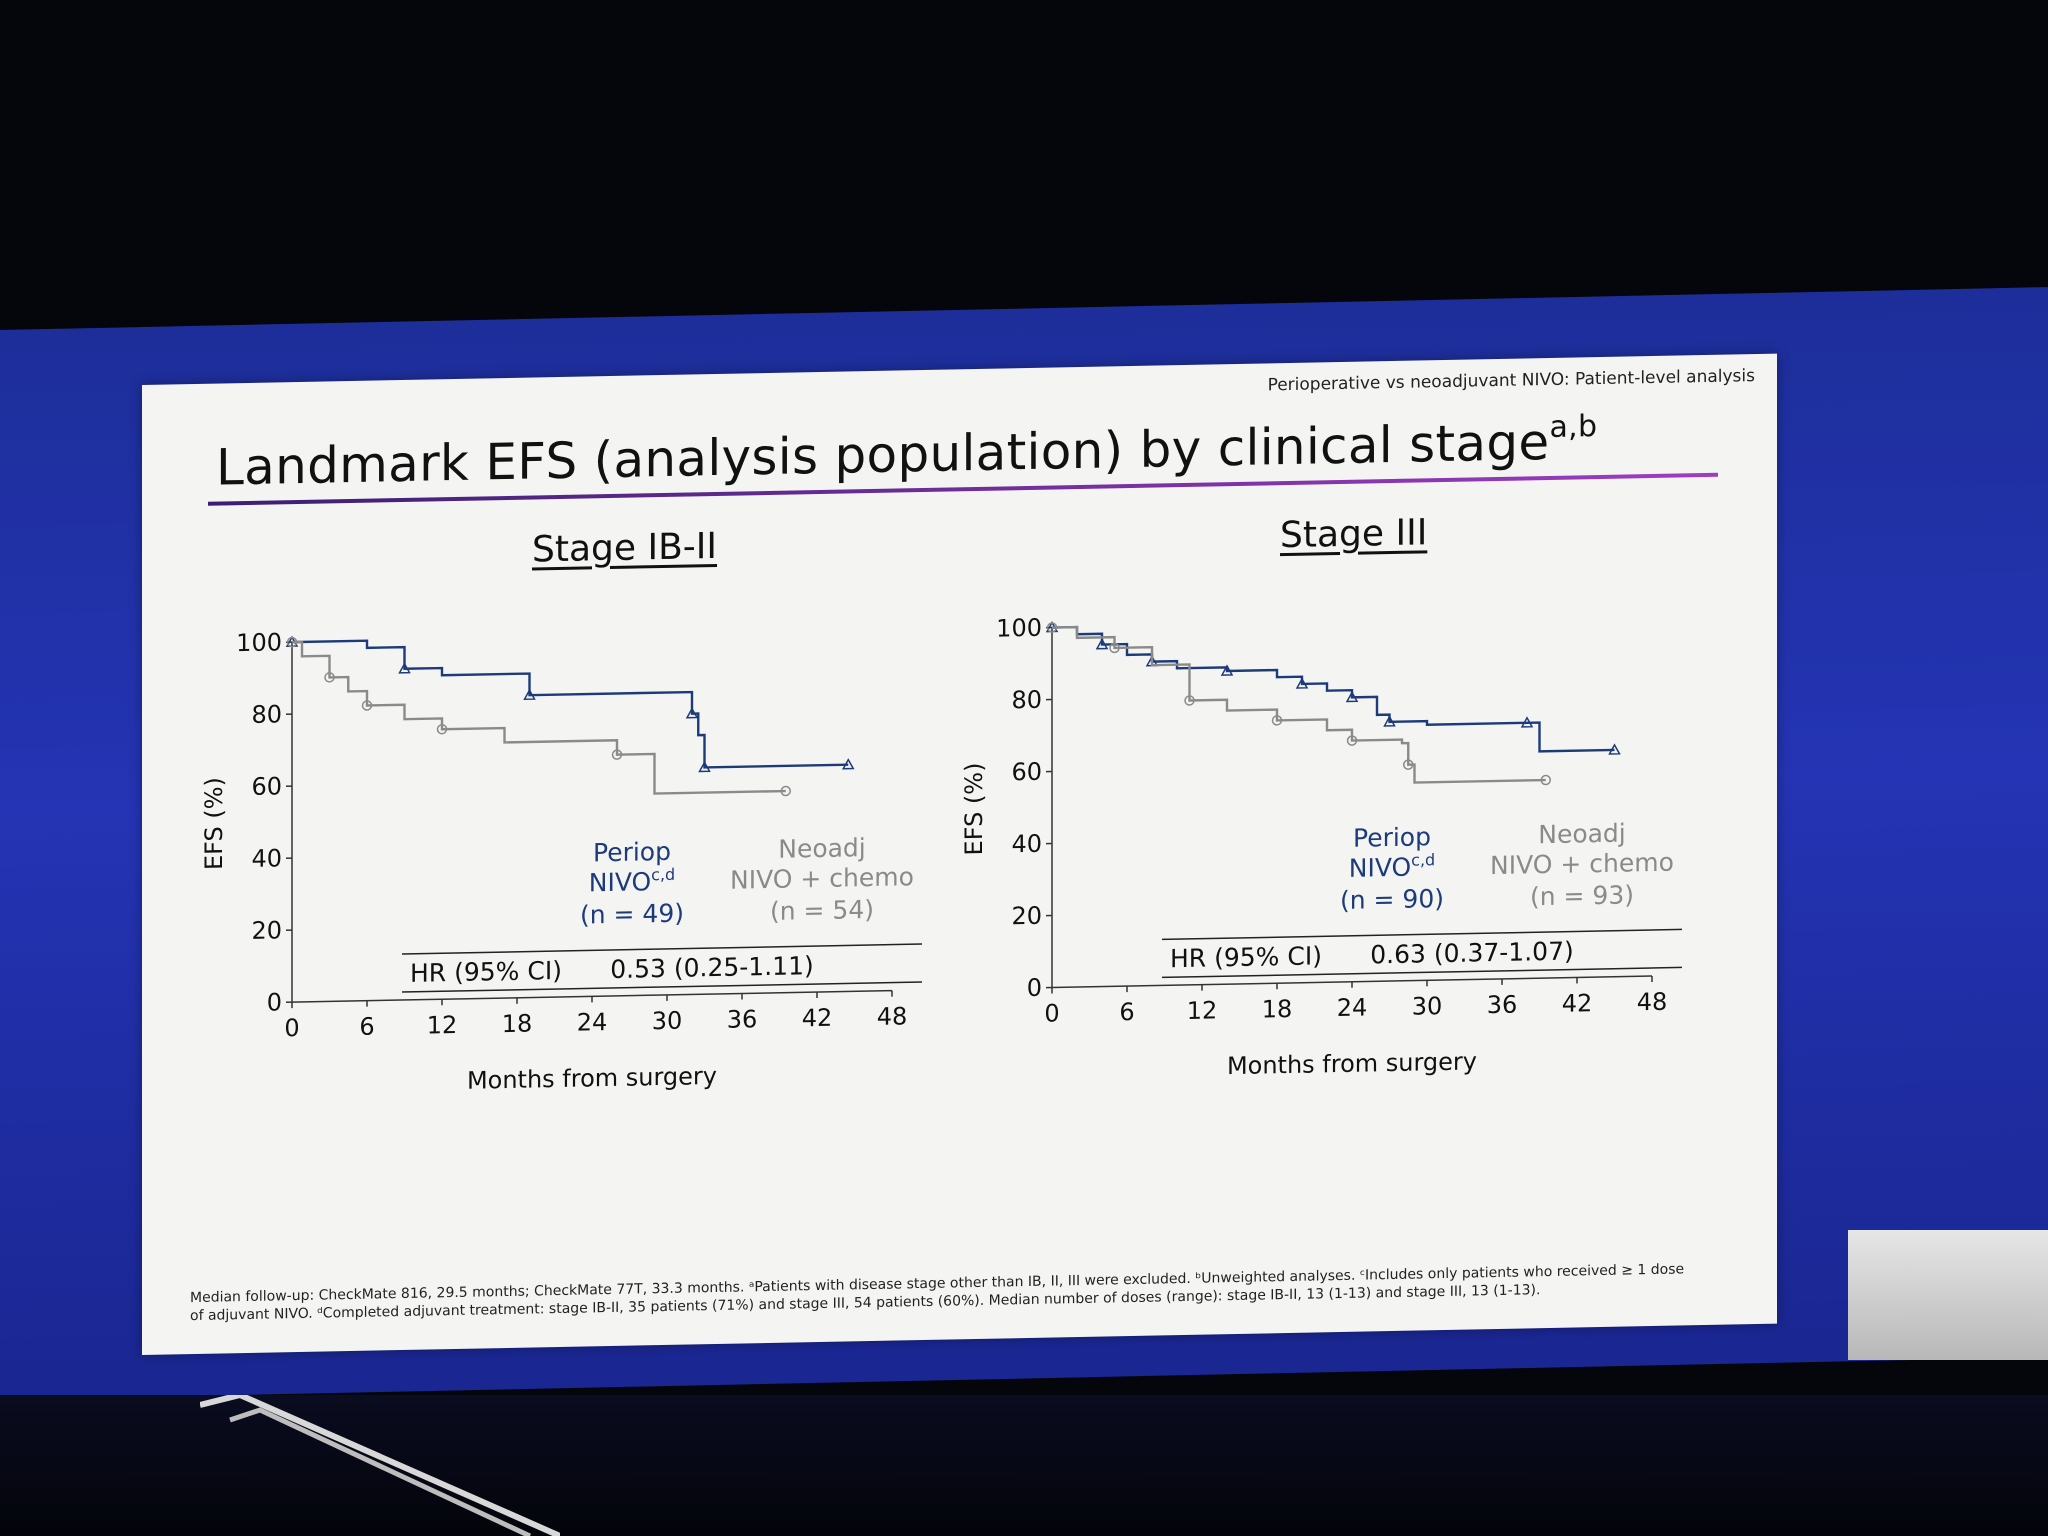 This screenshot has height=1536, width=2048. I want to click on stage-floor, so click(1024, 1465).